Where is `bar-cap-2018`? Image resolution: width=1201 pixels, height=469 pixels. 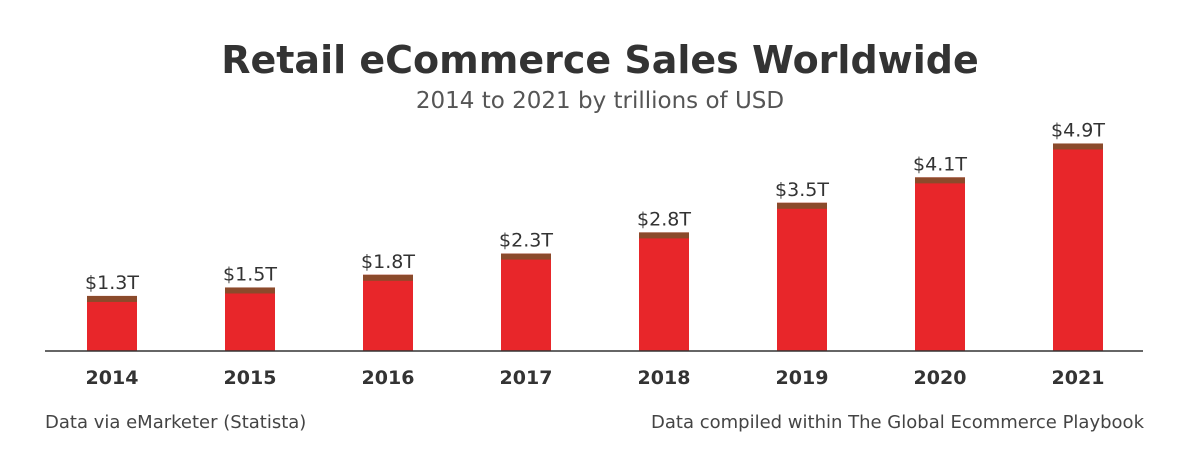
bar-cap-2018 is located at coordinates (664, 235).